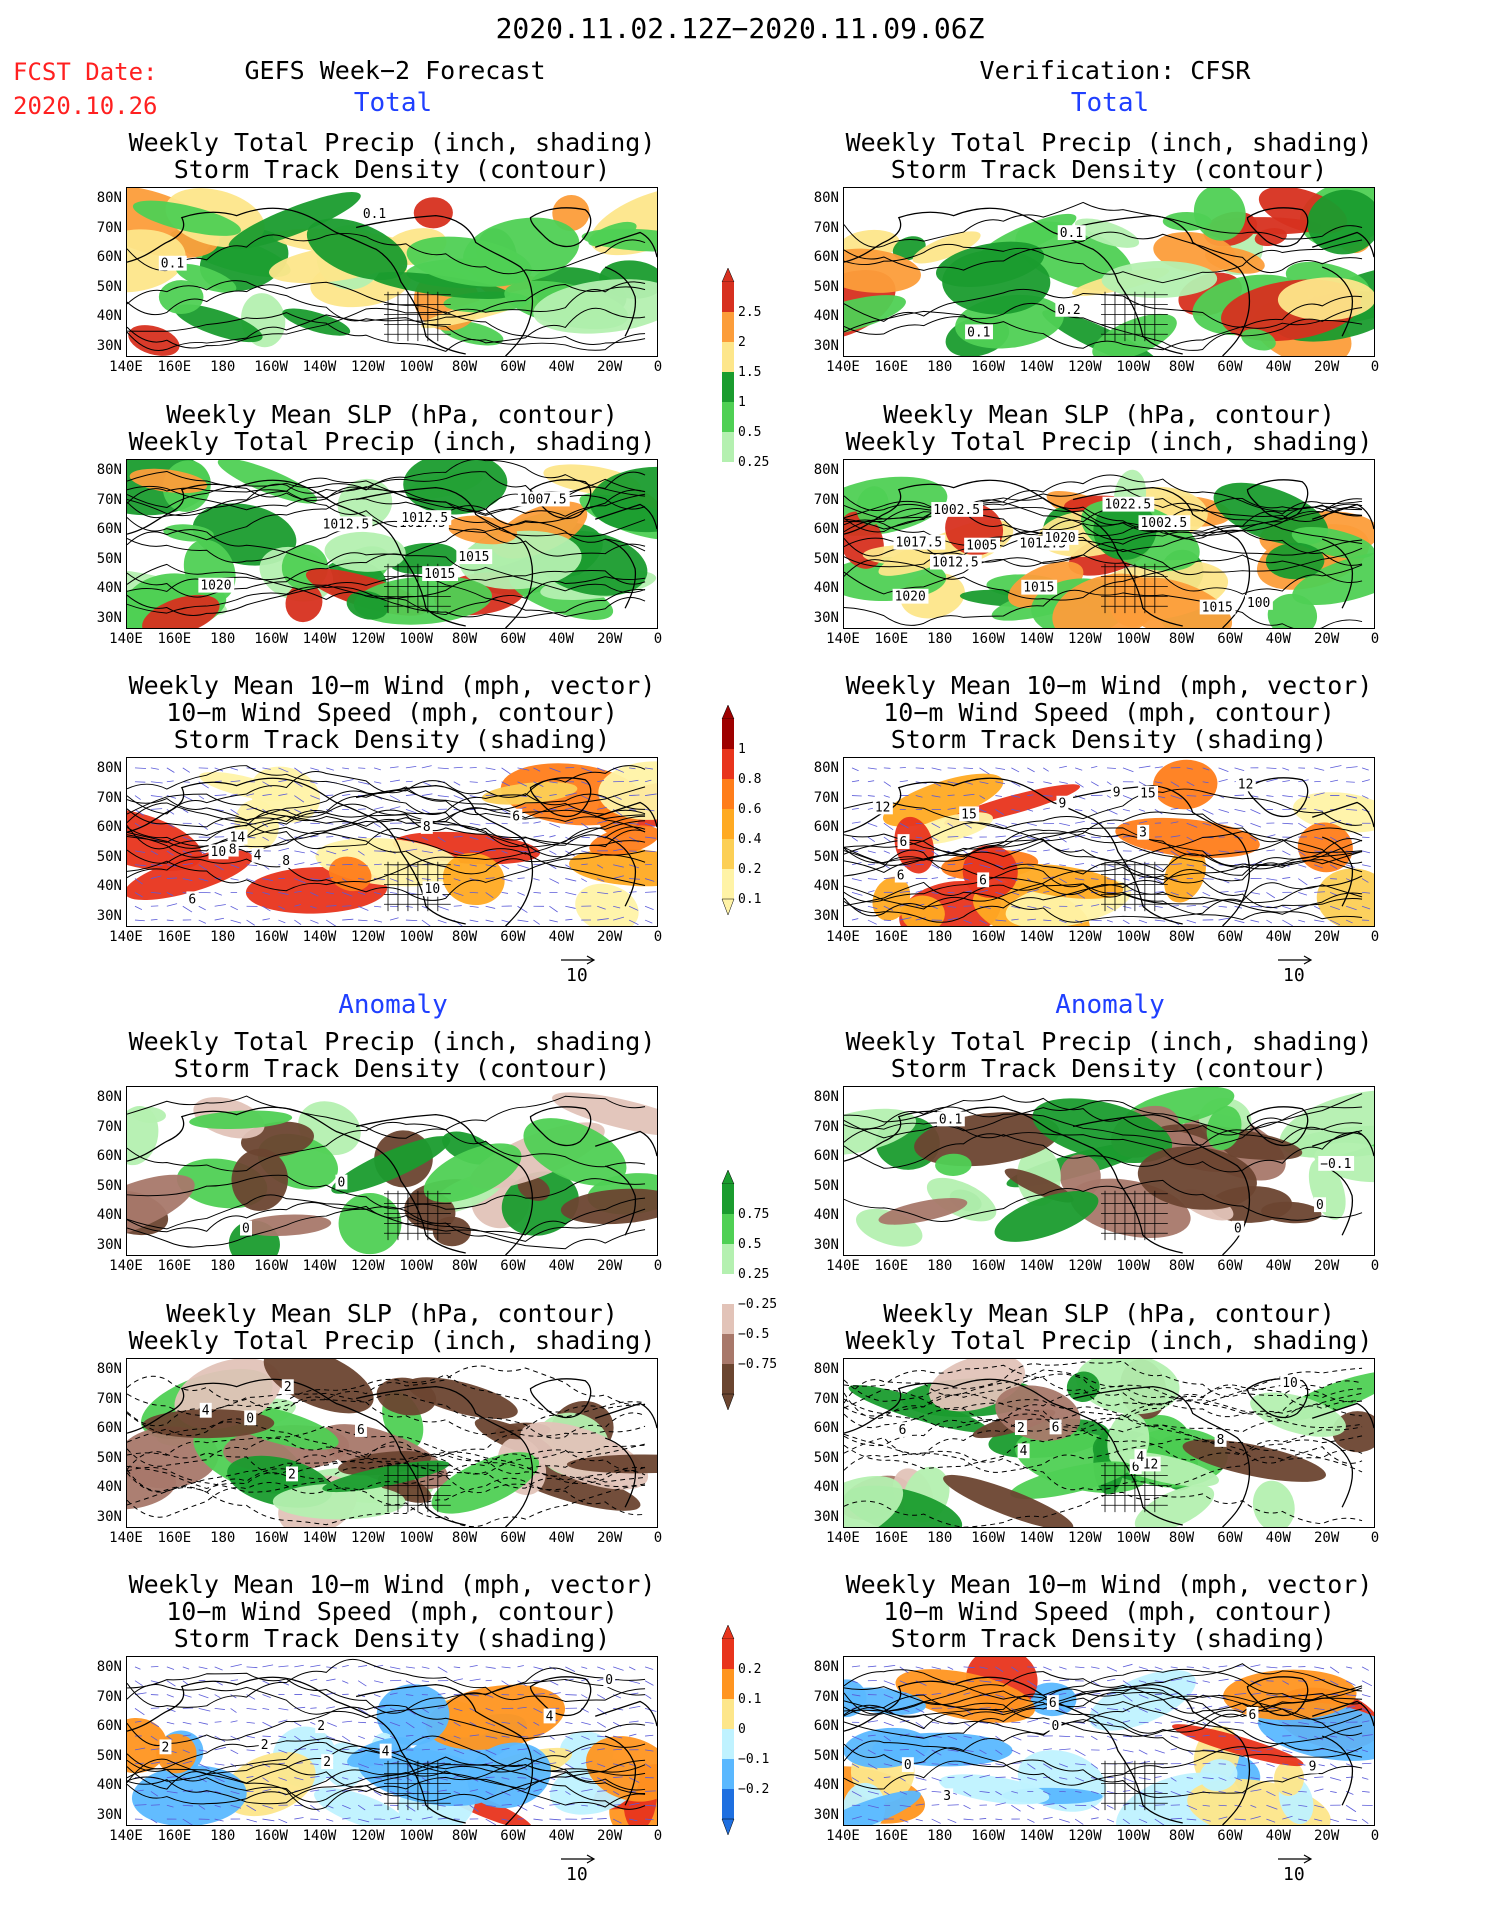  Describe the element at coordinates (745, 1730) in the screenshot. I see `colorbar-storm-anom: 0.2 0.1 0 −0.1 −0.2` at that location.